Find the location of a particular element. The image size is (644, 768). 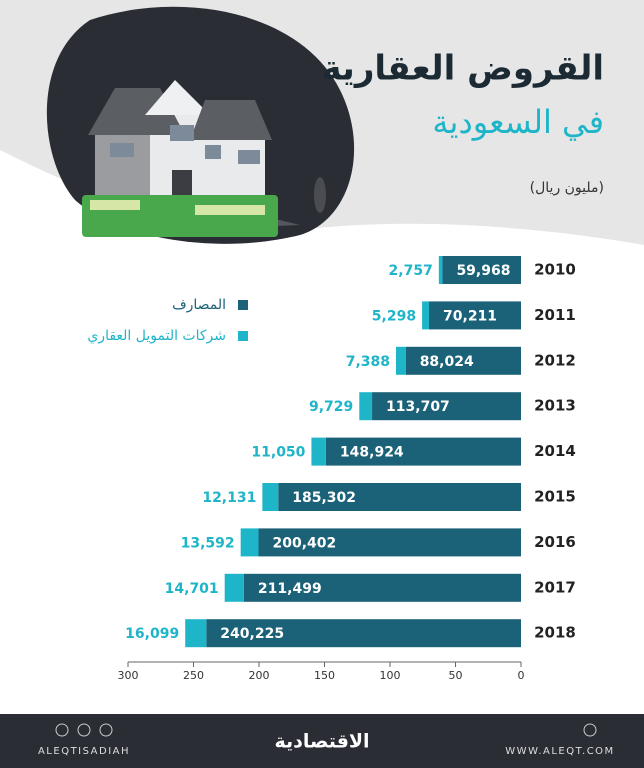

x-tick-label: 250 is located at coordinates (193, 675).